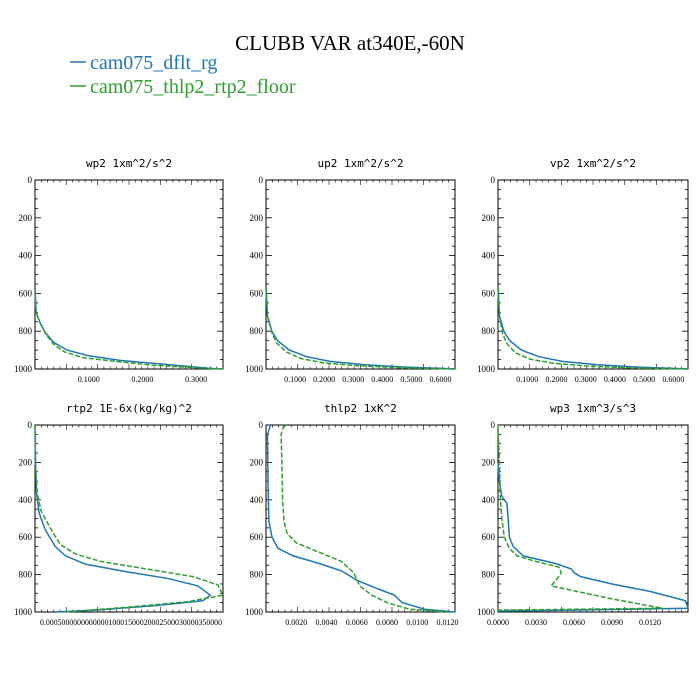  I want to click on x-tick-label: 0.0030, so click(536, 622).